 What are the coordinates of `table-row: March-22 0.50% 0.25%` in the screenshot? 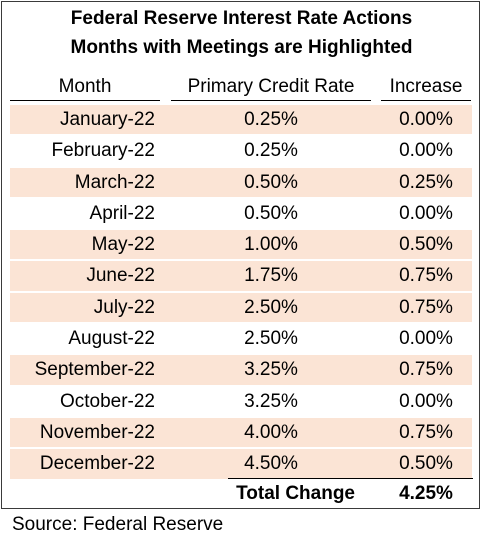 It's located at (241, 182).